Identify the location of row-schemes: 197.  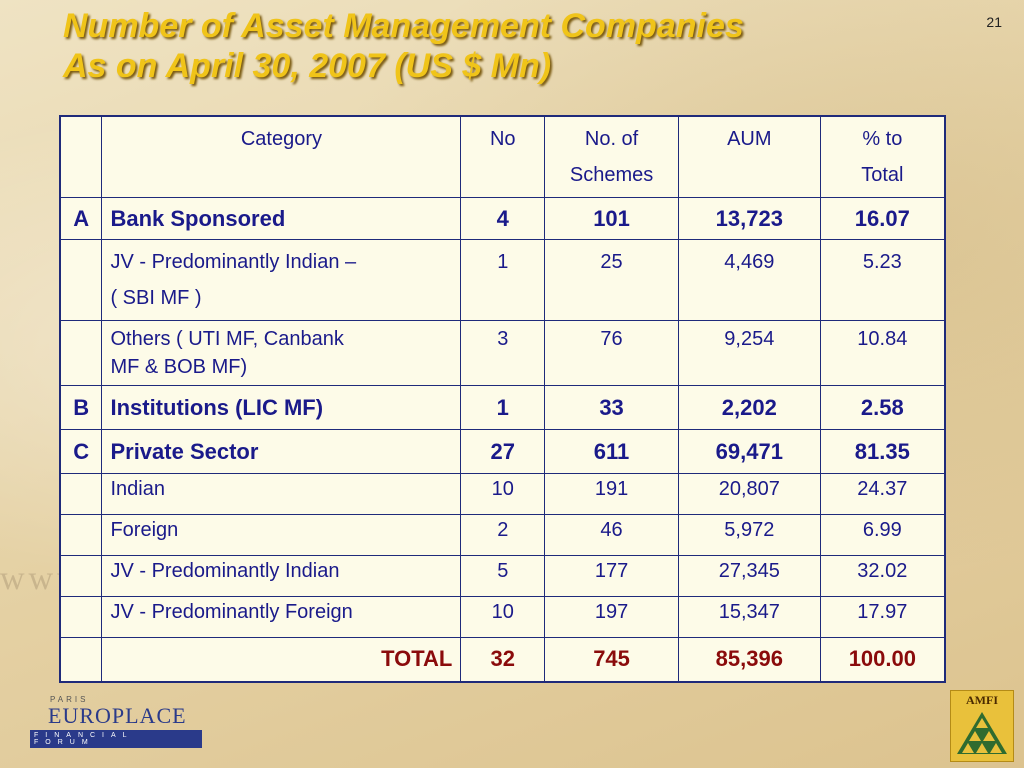
(611, 617).